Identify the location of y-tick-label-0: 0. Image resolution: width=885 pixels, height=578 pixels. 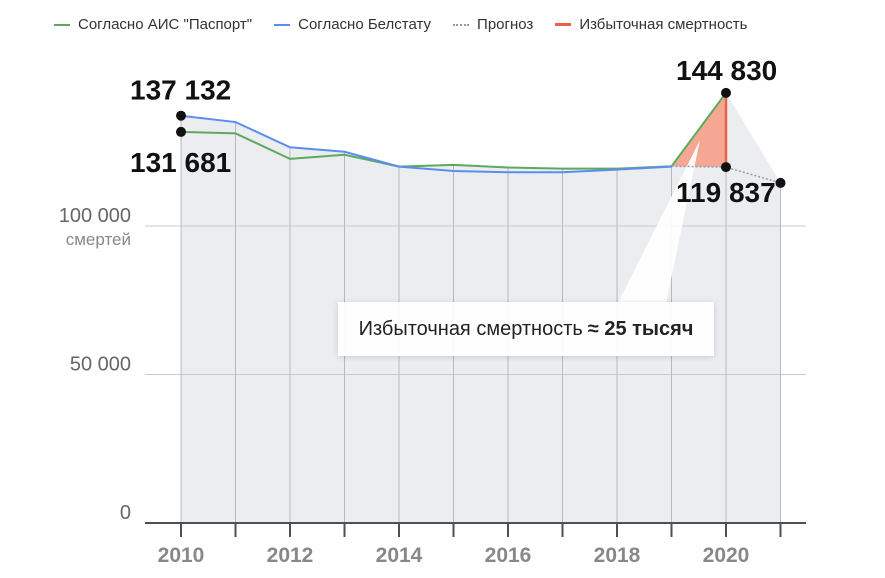
(125, 513).